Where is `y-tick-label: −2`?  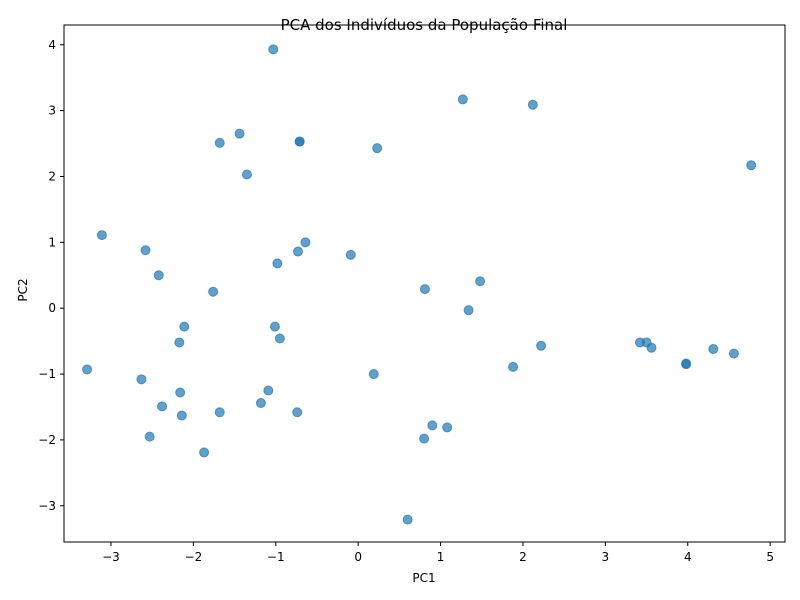
y-tick-label: −2 is located at coordinates (47, 440).